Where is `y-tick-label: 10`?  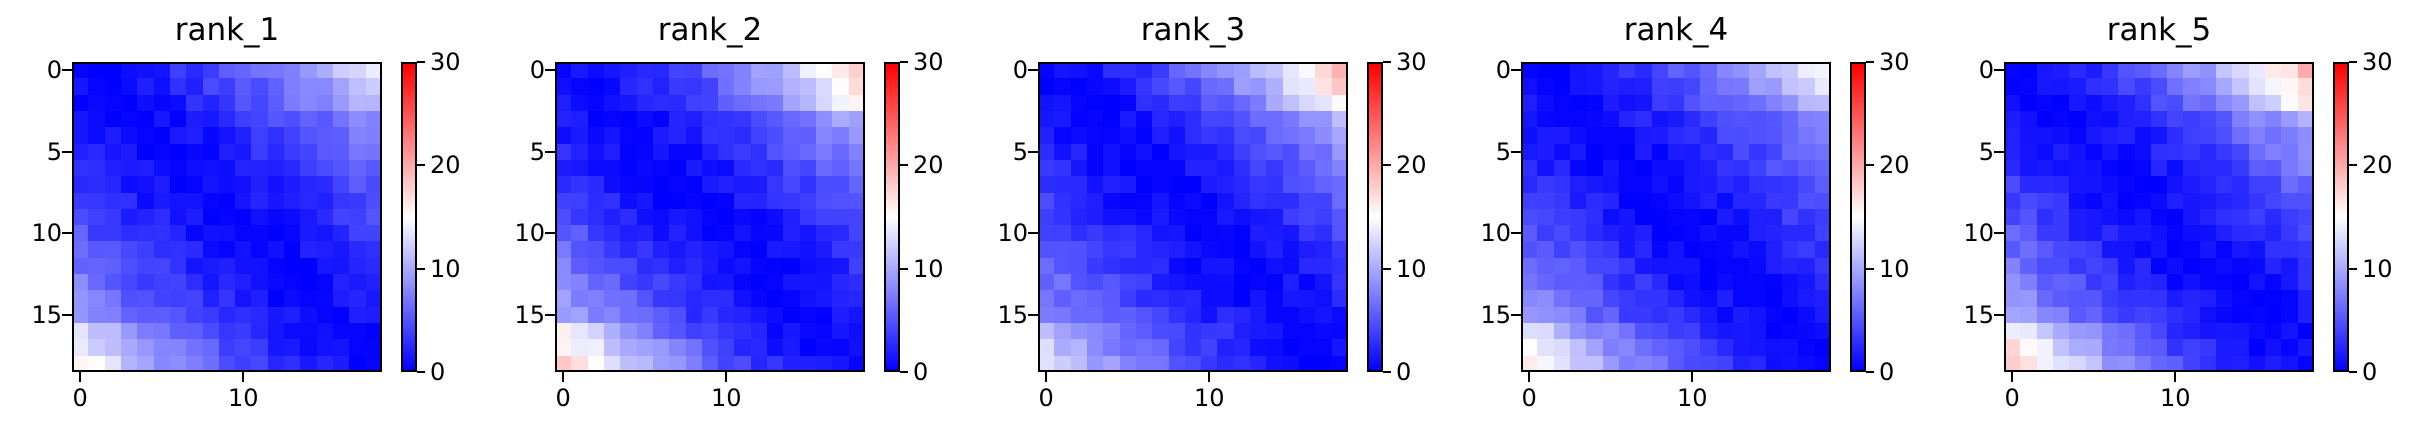
y-tick-label: 10 is located at coordinates (46, 233).